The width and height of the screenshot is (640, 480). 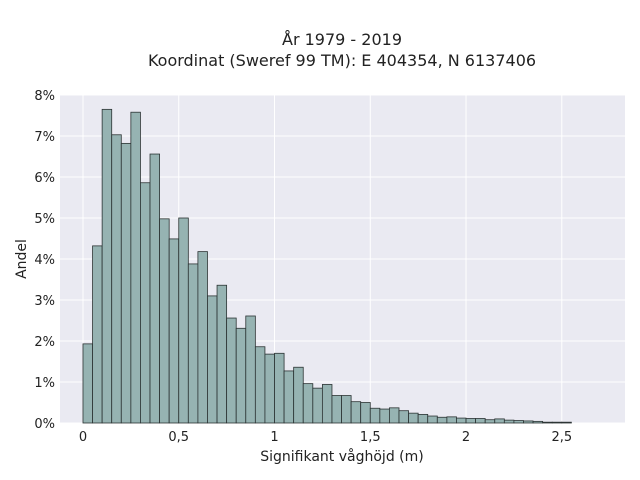 I want to click on x-tick-label-4: 2, so click(x=466, y=437).